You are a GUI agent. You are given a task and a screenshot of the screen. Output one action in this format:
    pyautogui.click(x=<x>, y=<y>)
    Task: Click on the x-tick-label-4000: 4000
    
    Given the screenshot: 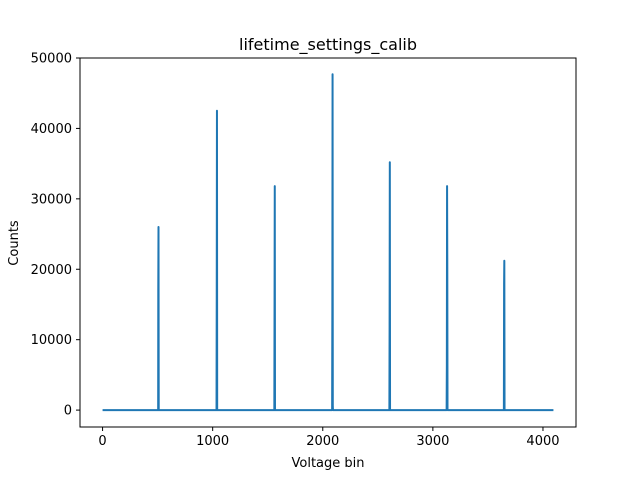 What is the action you would take?
    pyautogui.click(x=542, y=441)
    